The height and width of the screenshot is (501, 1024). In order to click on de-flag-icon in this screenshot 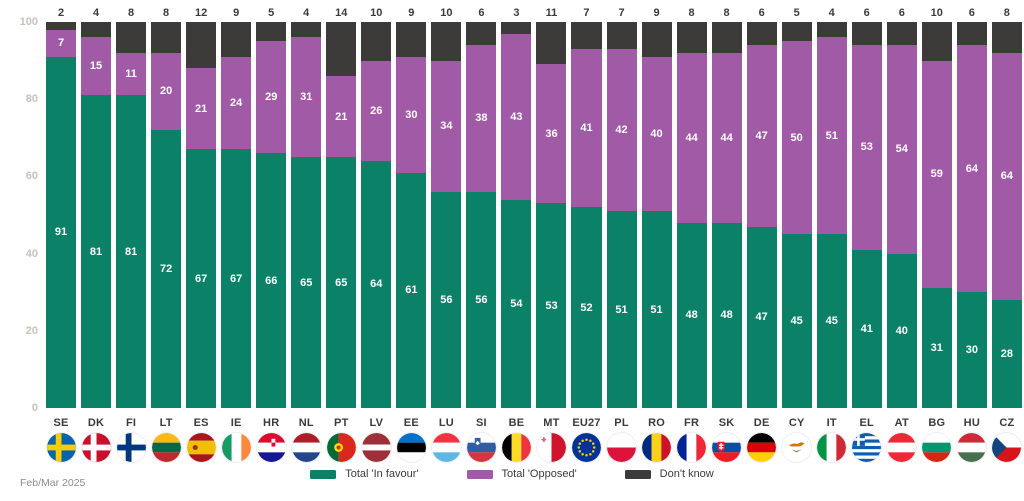, I will do `click(762, 447)`.